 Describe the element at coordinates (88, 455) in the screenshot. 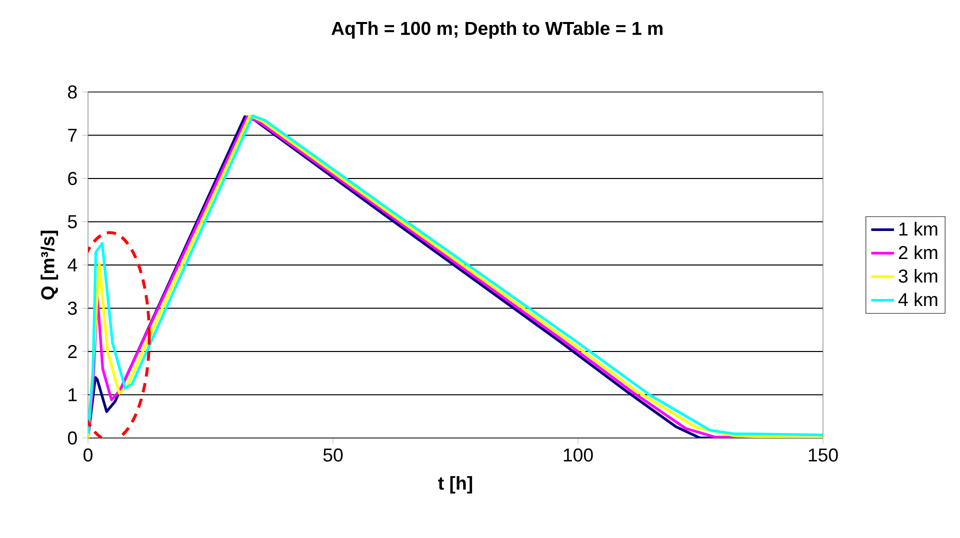

I see `x-tick-label: 0` at that location.